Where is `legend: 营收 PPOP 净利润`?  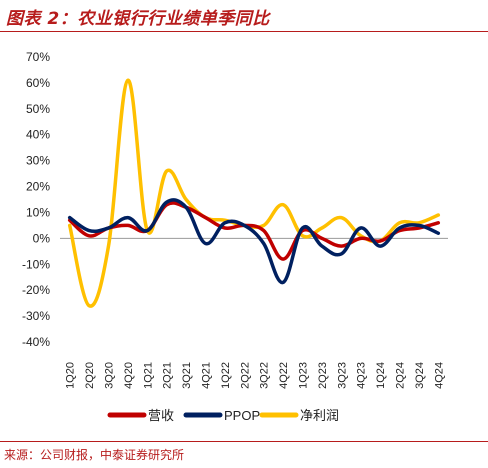
legend: 营收 PPOP 净利润 is located at coordinates (223, 415).